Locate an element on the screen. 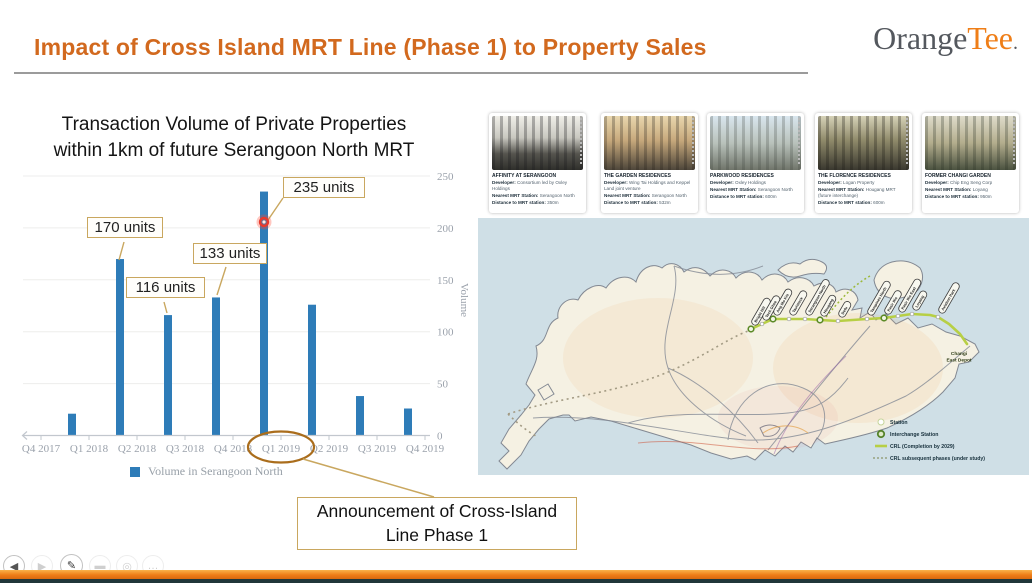 The height and width of the screenshot is (583, 1032). orangetee-logo: OrangeTee. is located at coordinates (945, 38).